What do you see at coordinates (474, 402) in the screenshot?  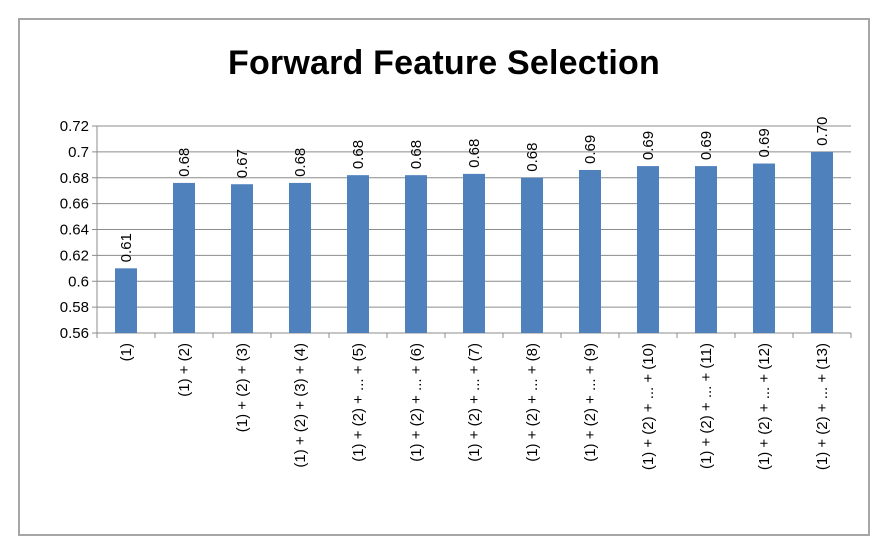 I see `x-tick-label: (1) + (2) + ... + (7)` at bounding box center [474, 402].